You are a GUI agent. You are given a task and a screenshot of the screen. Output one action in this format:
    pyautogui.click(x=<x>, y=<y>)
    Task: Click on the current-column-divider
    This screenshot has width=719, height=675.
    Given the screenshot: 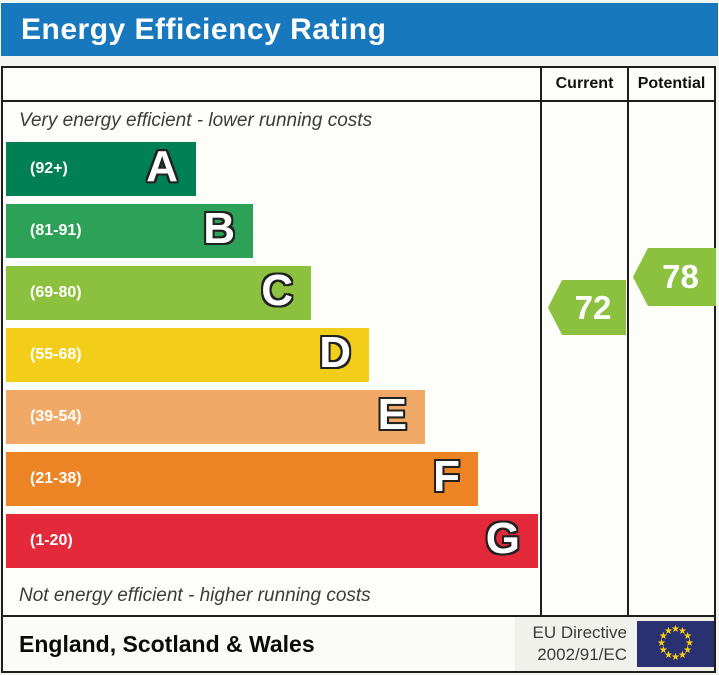 What is the action you would take?
    pyautogui.click(x=541, y=358)
    